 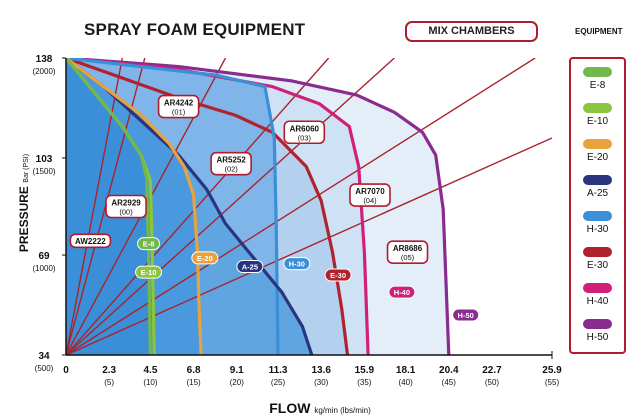 I want to click on mix-label-ar8686: AR8686, so click(x=408, y=248).